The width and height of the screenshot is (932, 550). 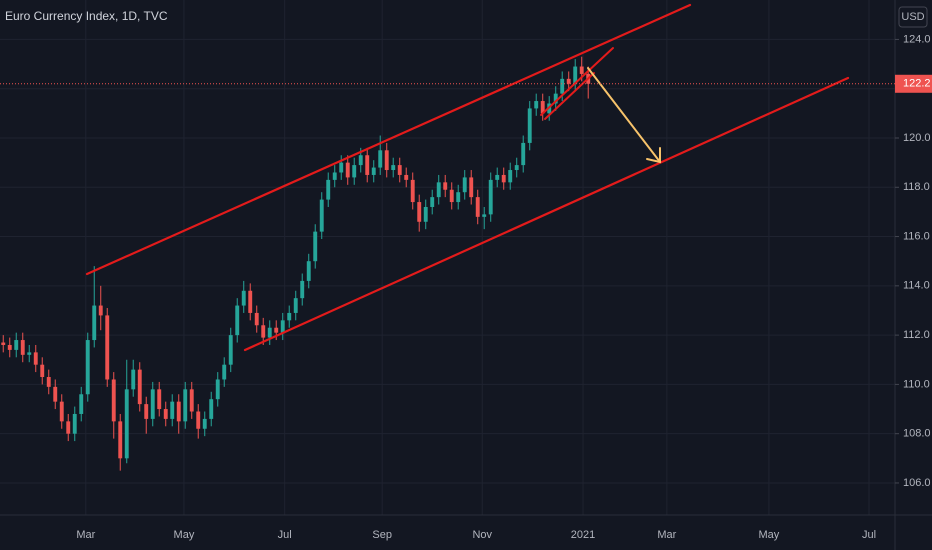 I want to click on currency: USD, so click(x=912, y=17).